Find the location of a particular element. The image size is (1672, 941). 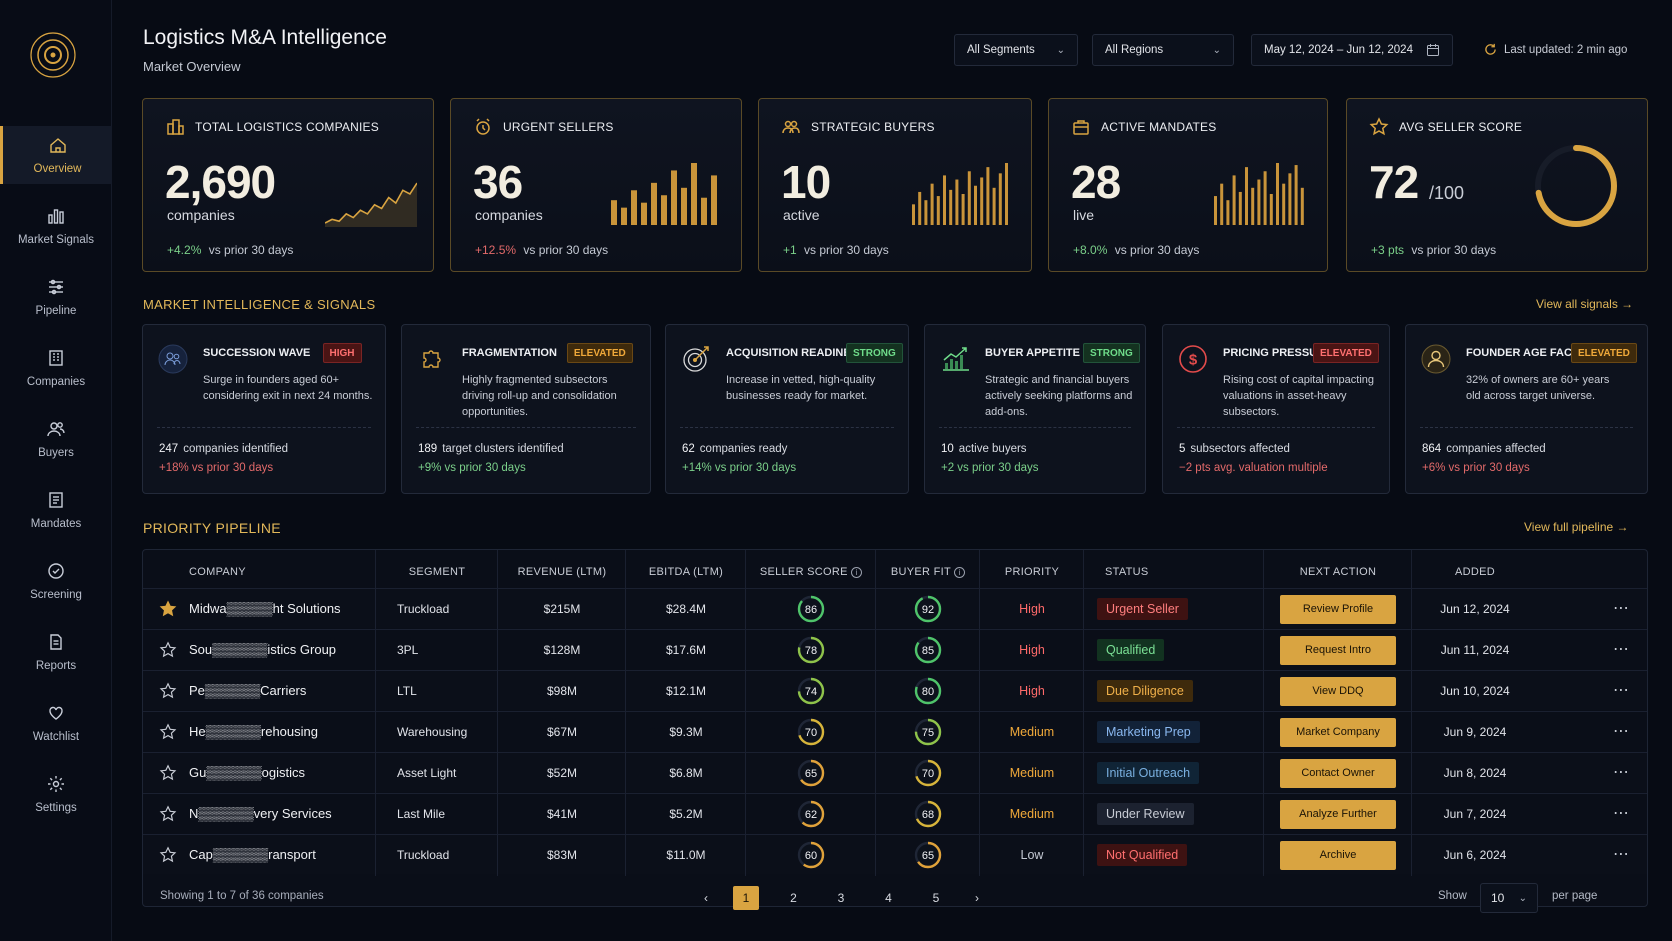

segments-dropdown: All Segments ⌄ is located at coordinates (1016, 50).